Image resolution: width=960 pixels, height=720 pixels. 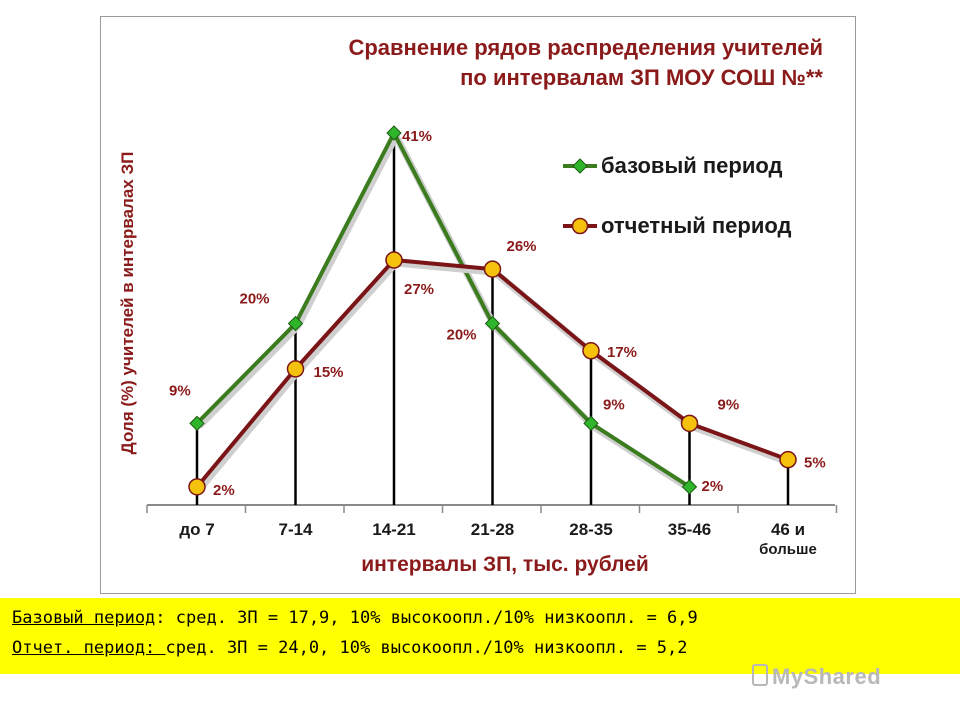 What do you see at coordinates (580, 166) in the screenshot?
I see `legend-marker-diamond` at bounding box center [580, 166].